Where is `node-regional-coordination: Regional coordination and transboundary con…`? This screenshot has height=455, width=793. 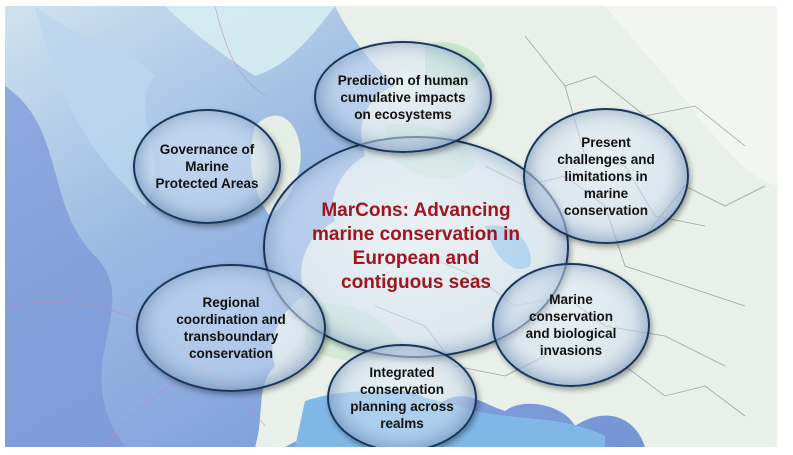 node-regional-coordination: Regional coordination and transboundary con… is located at coordinates (231, 328).